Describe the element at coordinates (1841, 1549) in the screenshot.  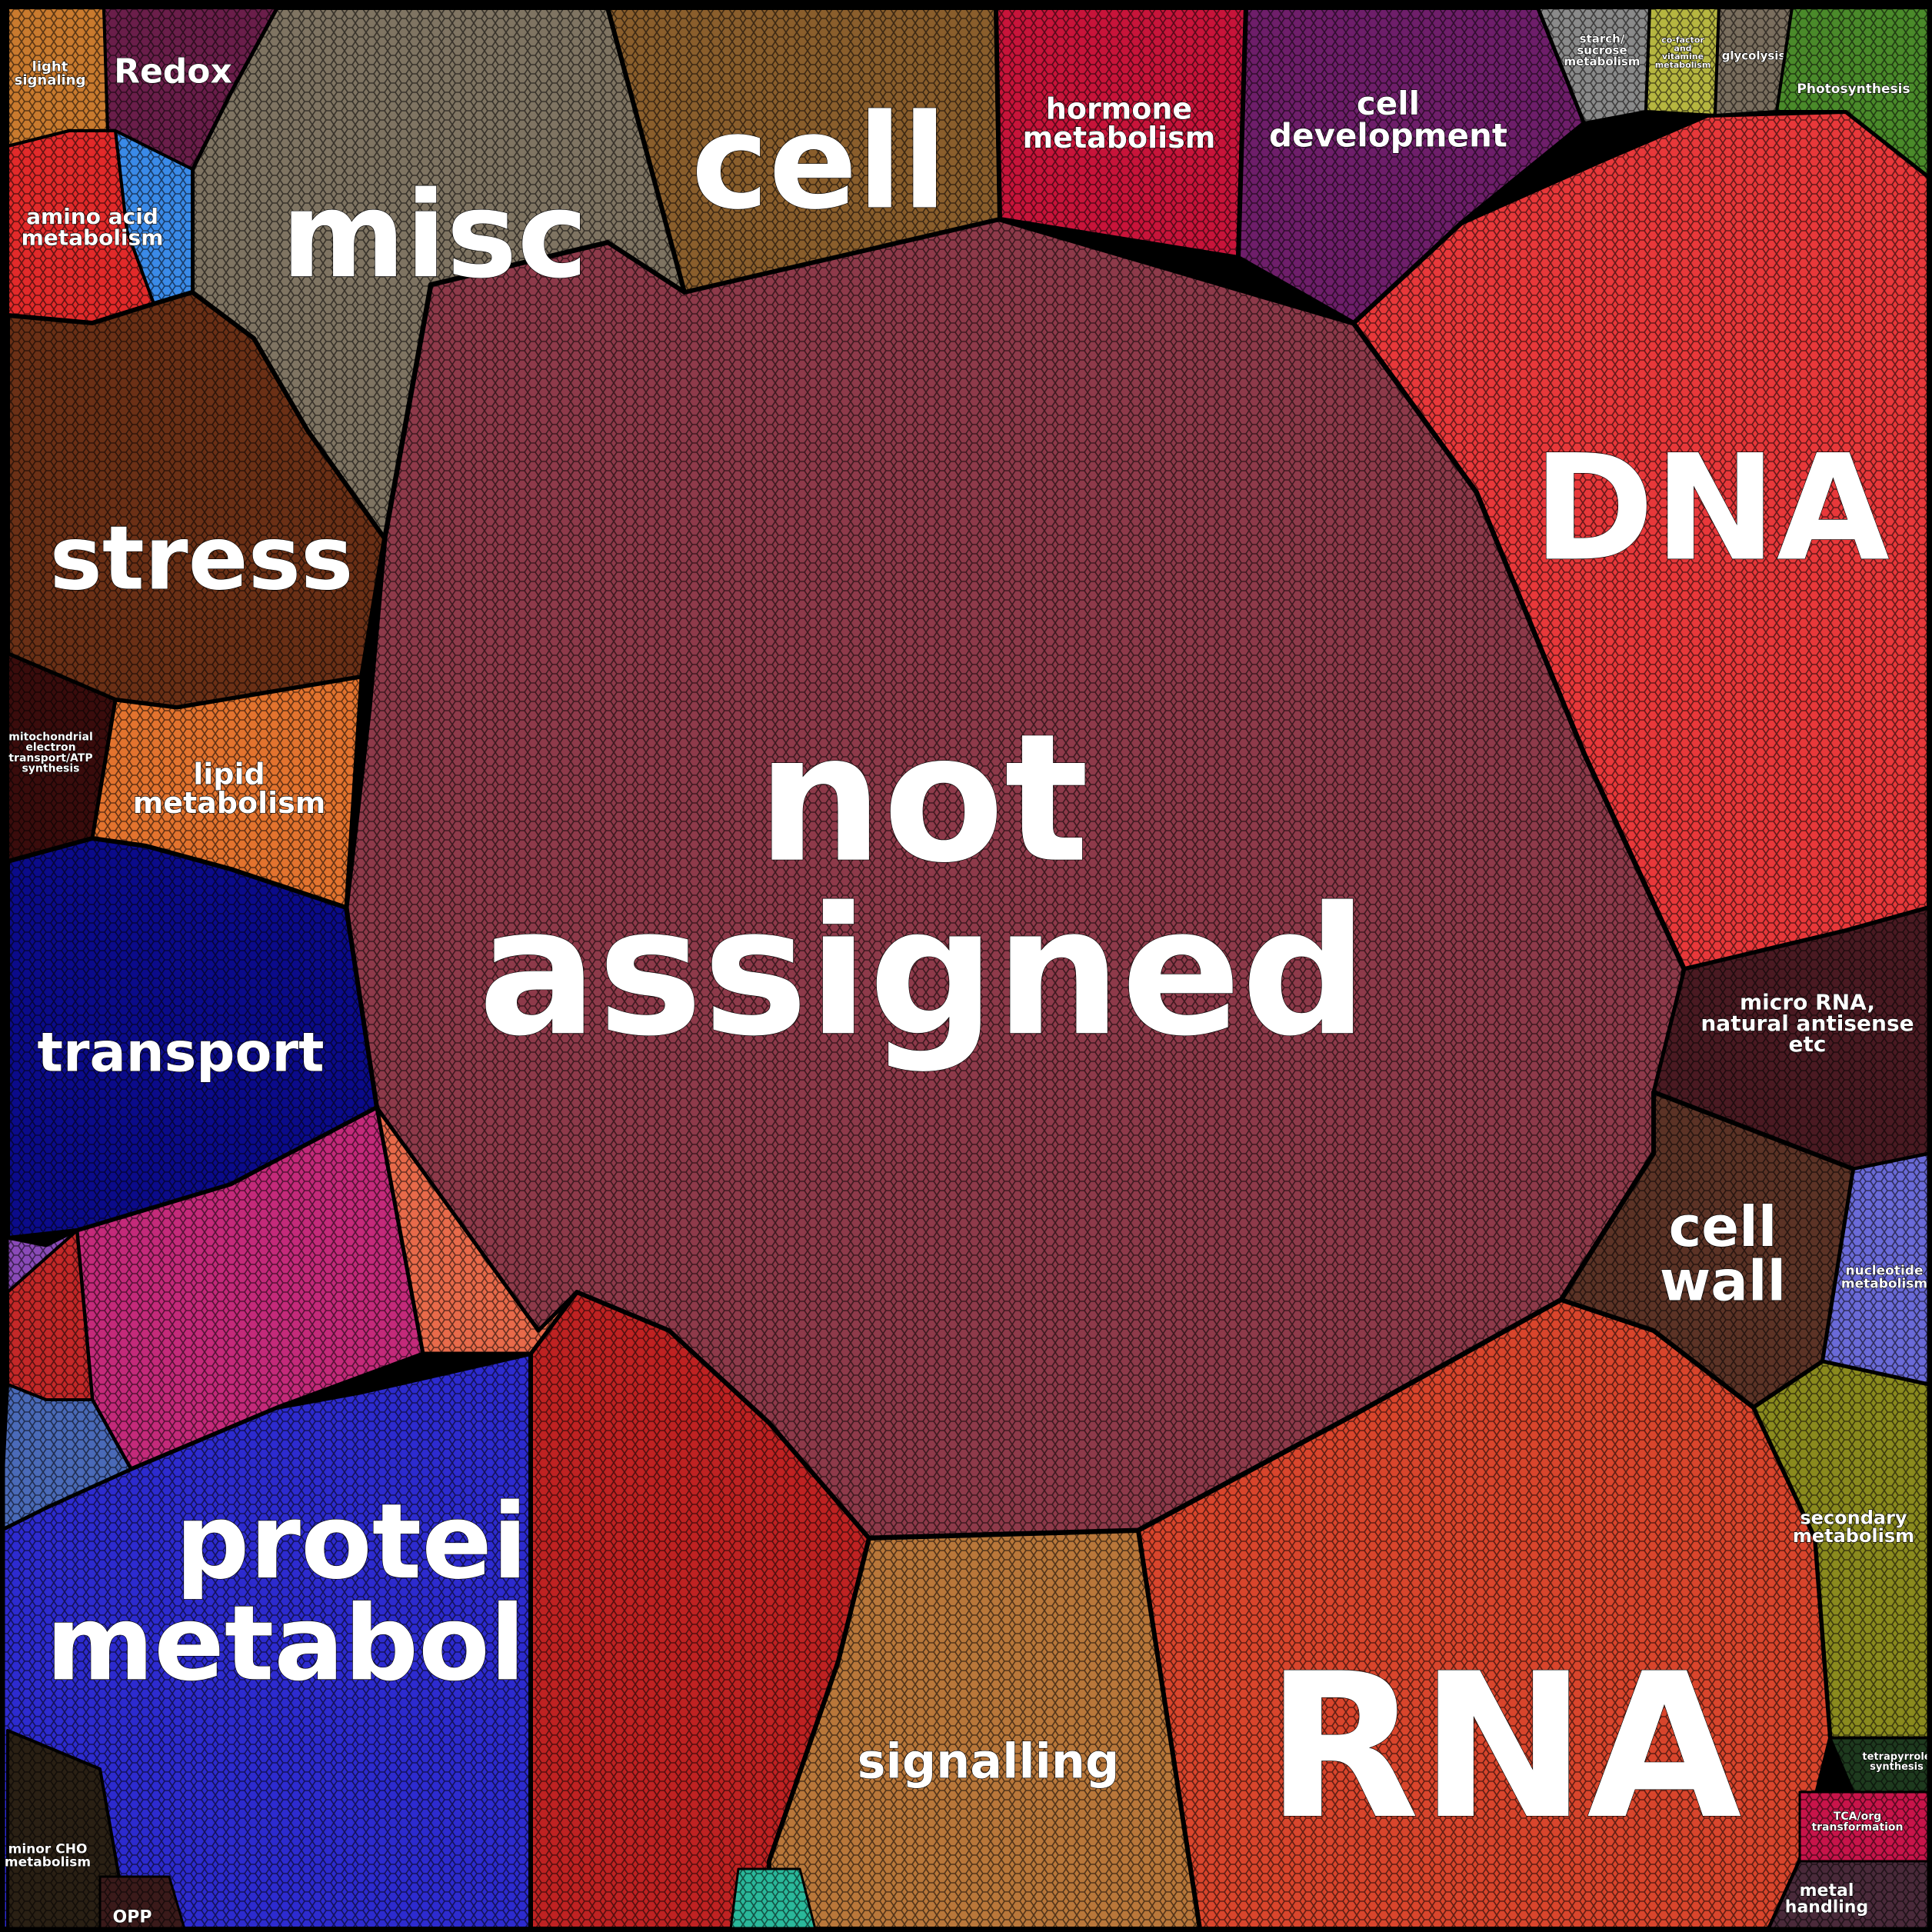
I see `region-secondary-metabolism: secondary metabolism` at that location.